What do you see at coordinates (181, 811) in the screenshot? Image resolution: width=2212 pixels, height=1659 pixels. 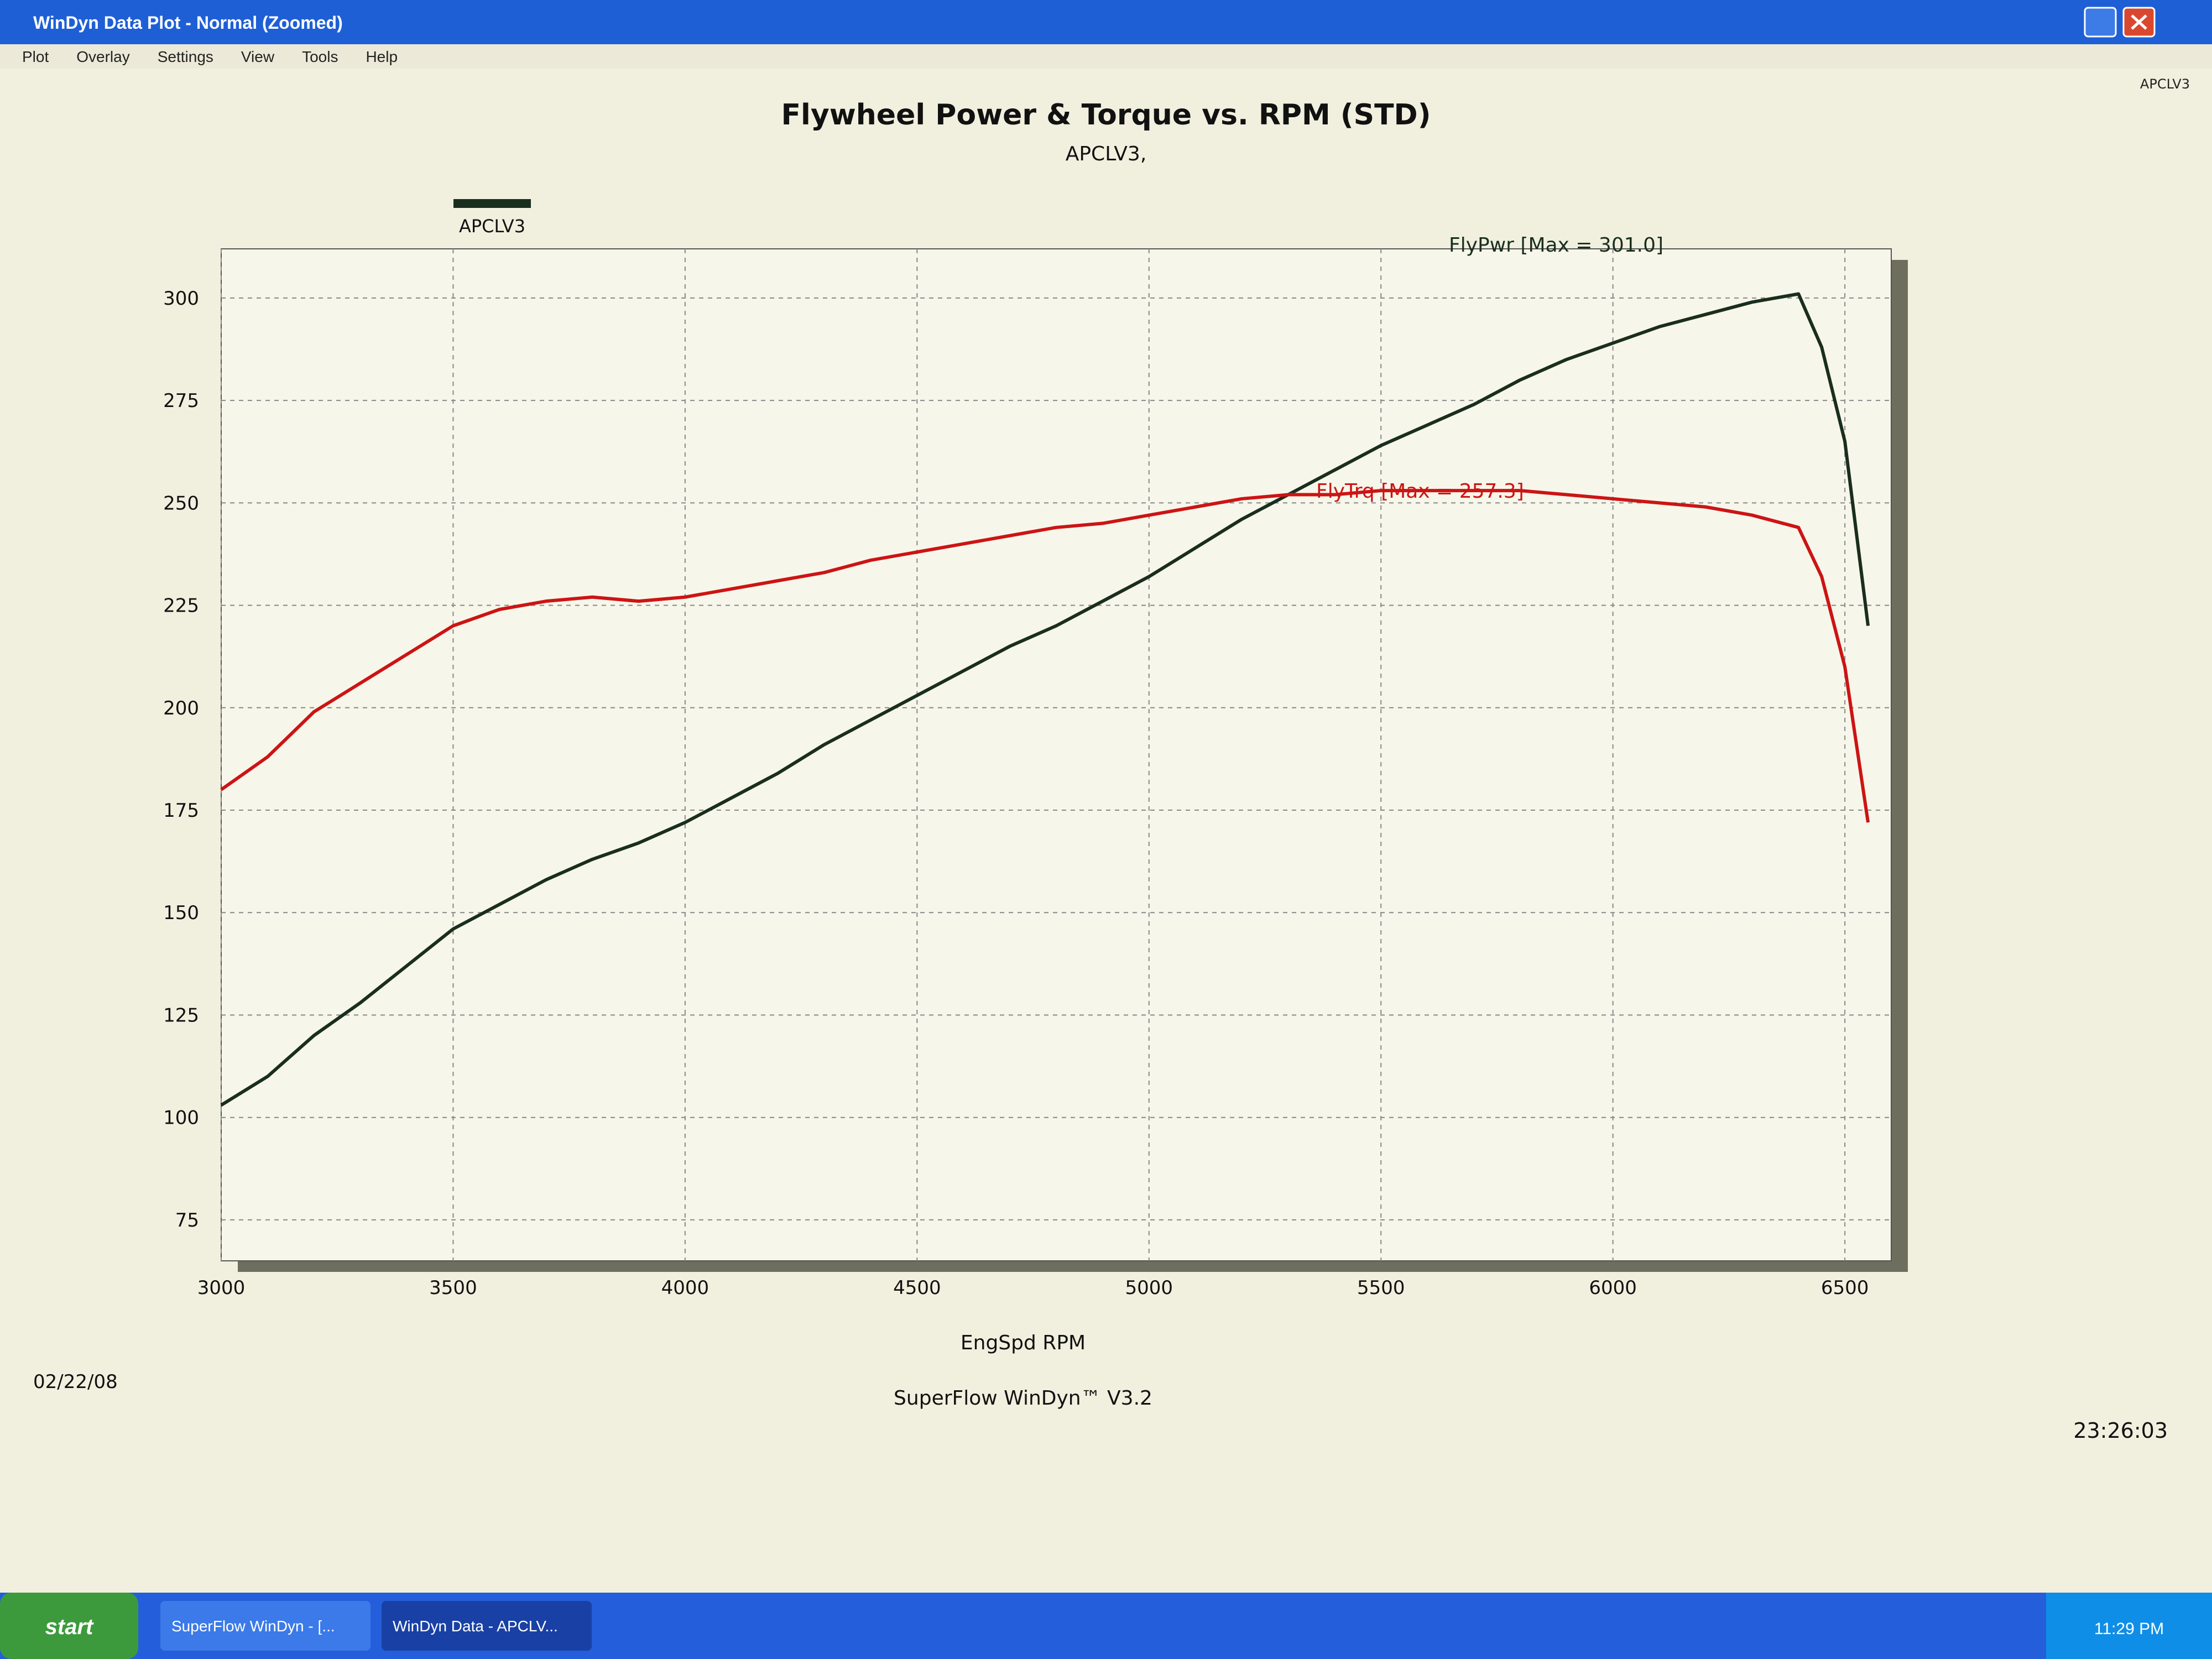 I see `y-tick-label: 175` at bounding box center [181, 811].